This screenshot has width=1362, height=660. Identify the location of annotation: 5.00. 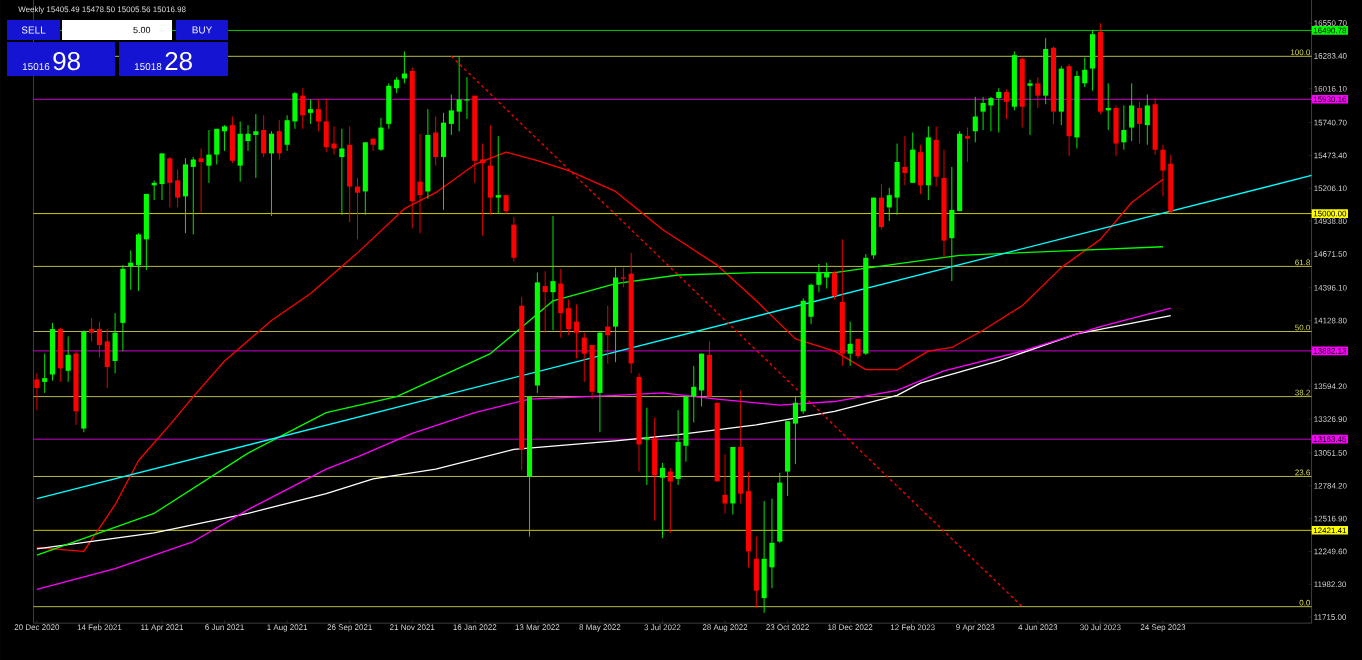
(142, 30).